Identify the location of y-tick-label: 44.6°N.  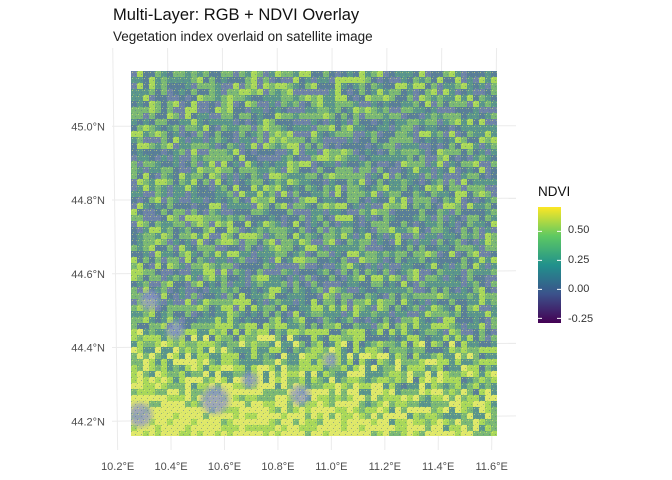
(88, 275).